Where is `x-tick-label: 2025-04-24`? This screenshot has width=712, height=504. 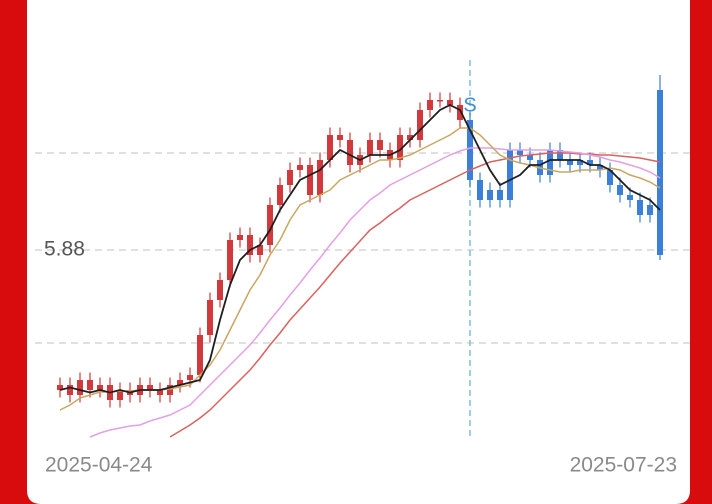
x-tick-label: 2025-04-24 is located at coordinates (99, 465).